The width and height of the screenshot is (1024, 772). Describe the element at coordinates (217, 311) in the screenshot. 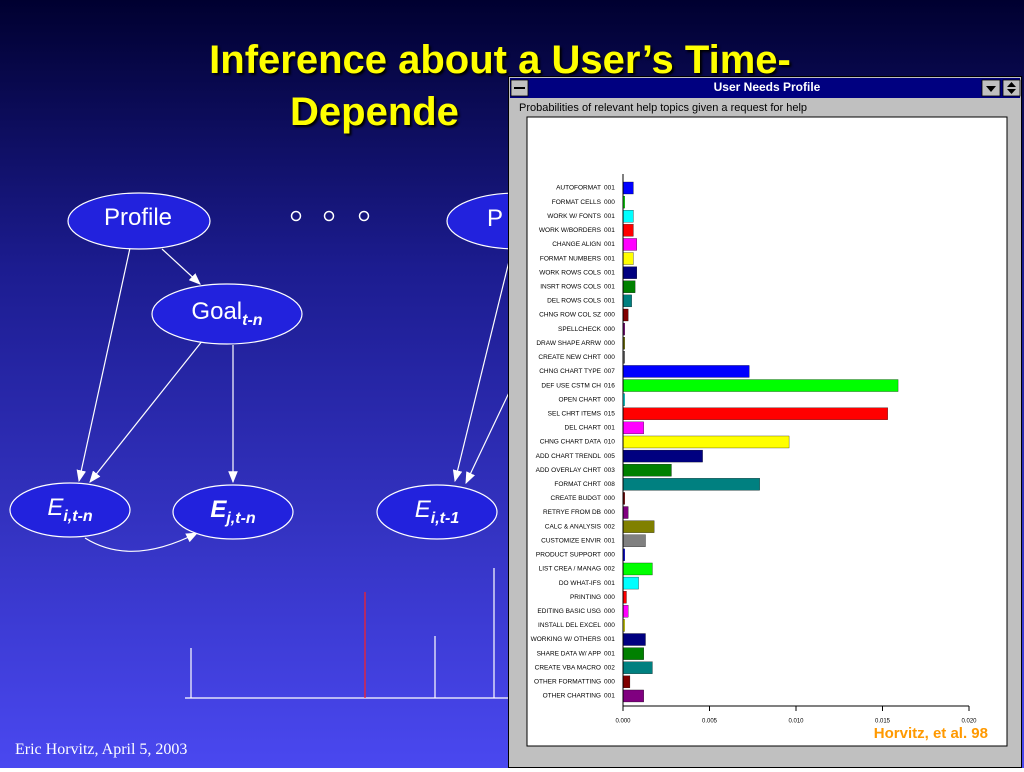

I see `node-label: Goal` at that location.